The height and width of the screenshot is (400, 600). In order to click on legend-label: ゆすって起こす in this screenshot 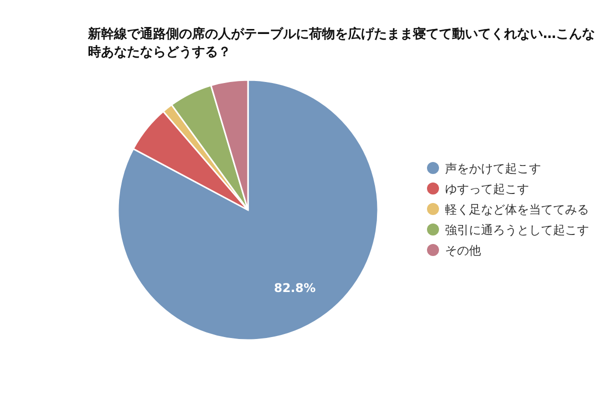, I will do `click(487, 189)`.